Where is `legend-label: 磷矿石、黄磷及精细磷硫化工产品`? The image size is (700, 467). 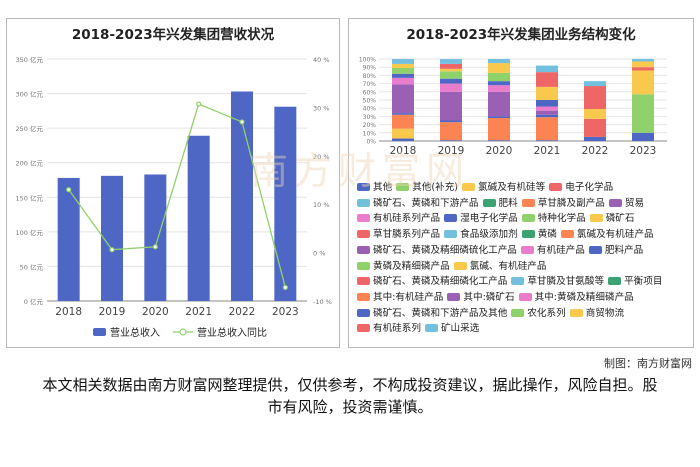
legend-label: 磷矿石、黄磷及精细磷硫化工产品 is located at coordinates (445, 250).